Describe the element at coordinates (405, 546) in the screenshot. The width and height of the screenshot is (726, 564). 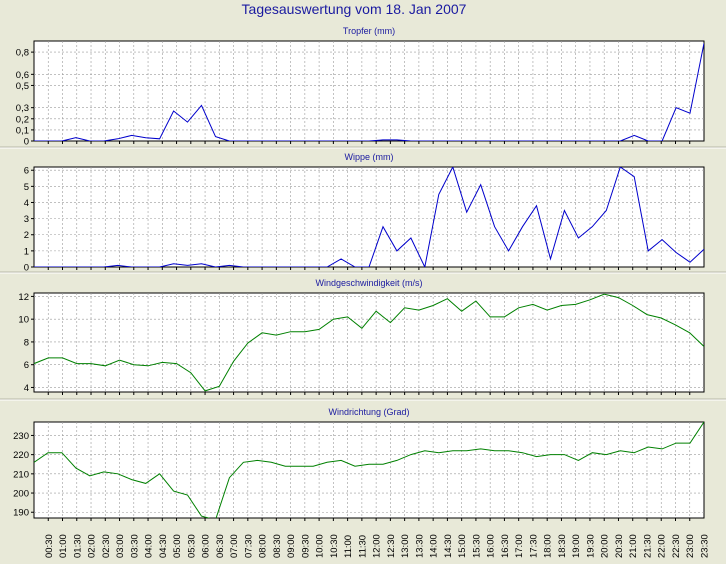
I see `x-tick-label: 13:00` at that location.